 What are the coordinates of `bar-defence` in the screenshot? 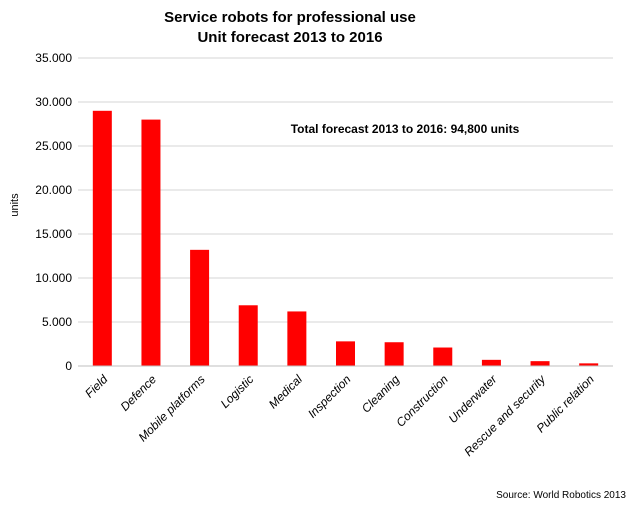 It's located at (151, 242).